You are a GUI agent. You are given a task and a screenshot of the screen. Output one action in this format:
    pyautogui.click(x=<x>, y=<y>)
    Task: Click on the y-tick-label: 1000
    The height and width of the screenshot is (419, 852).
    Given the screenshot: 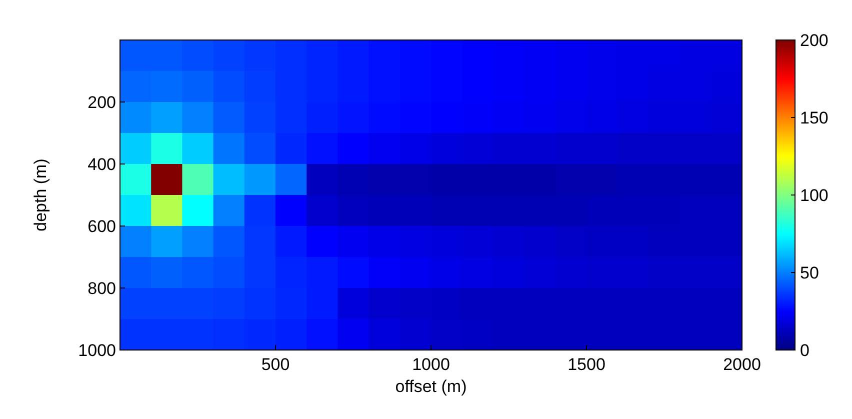 What is the action you would take?
    pyautogui.click(x=97, y=350)
    